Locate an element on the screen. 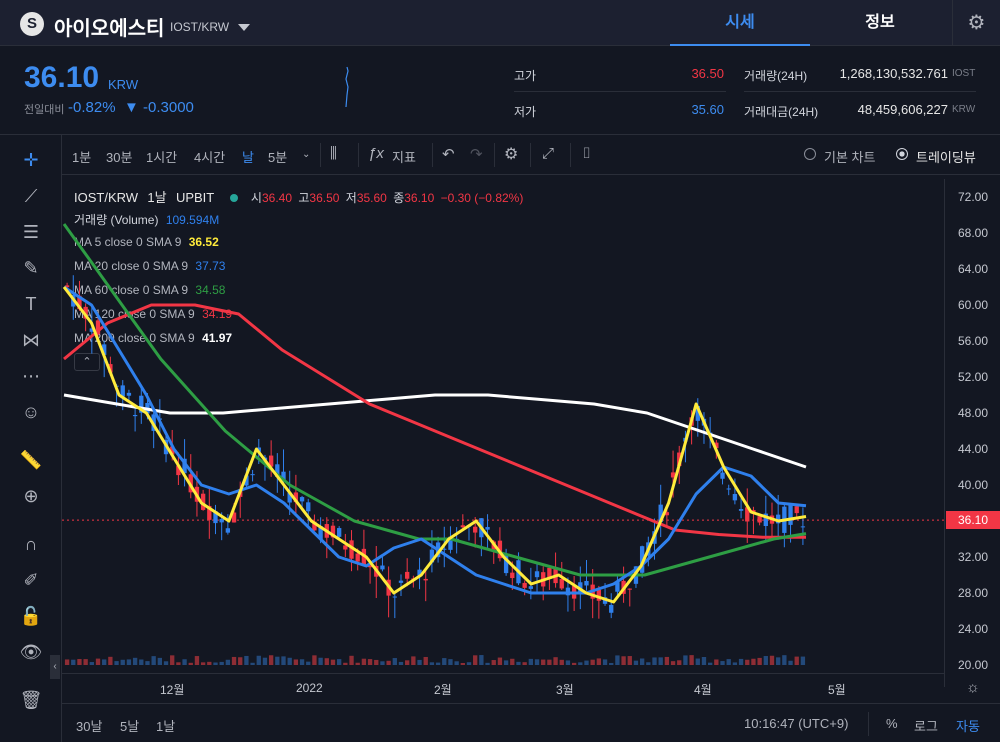  function-icon: ƒx is located at coordinates (376, 153).